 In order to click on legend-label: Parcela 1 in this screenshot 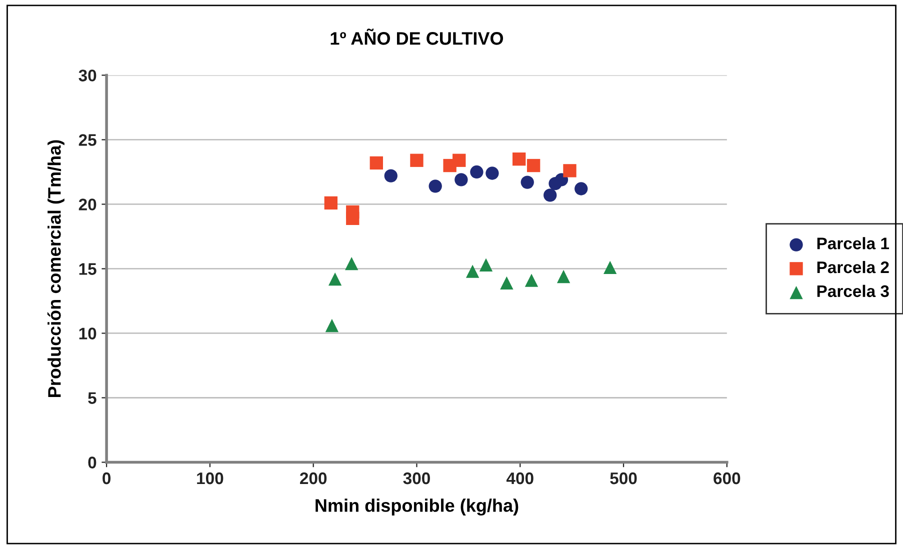, I will do `click(853, 243)`.